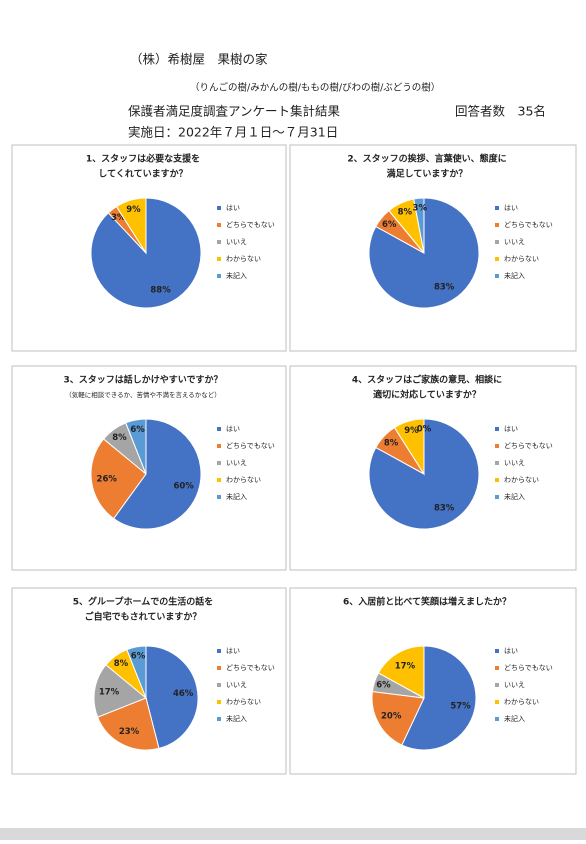 The height and width of the screenshot is (844, 586). I want to click on value-label: 20%, so click(391, 717).